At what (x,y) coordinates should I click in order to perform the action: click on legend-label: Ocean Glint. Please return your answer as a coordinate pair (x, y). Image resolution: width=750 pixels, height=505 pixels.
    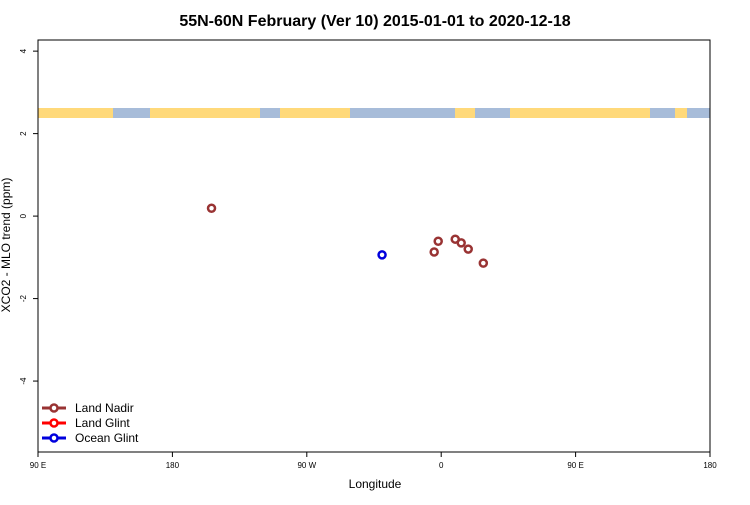
    Looking at the image, I should click on (107, 438).